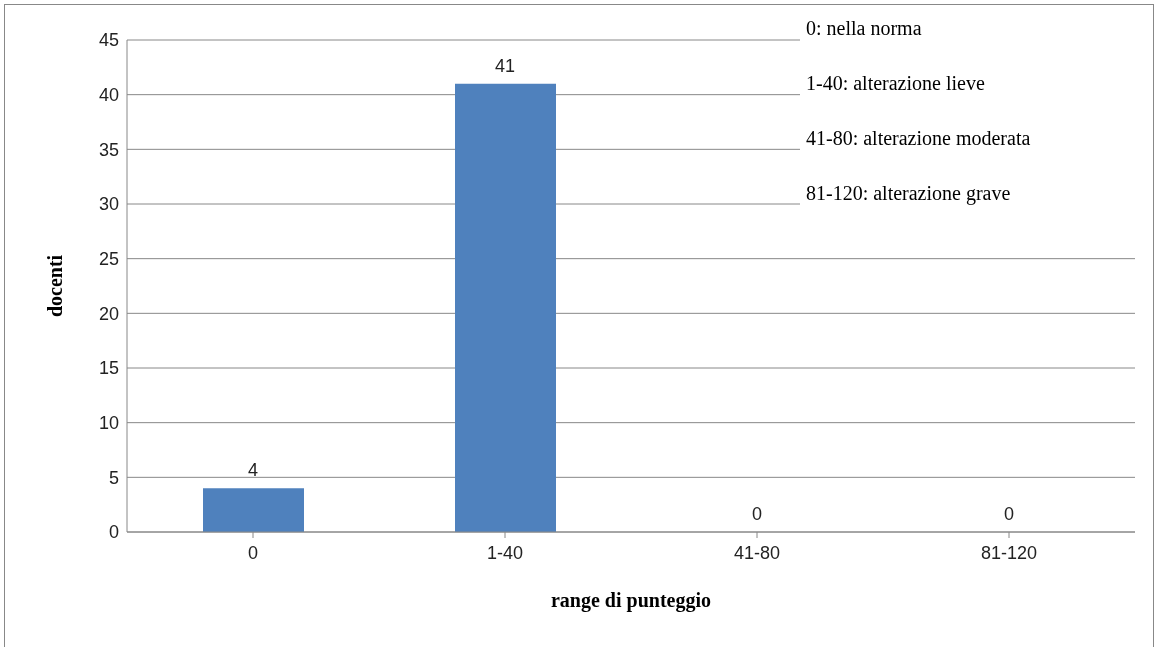  What do you see at coordinates (108, 423) in the screenshot?
I see `y-tick-label: 10` at bounding box center [108, 423].